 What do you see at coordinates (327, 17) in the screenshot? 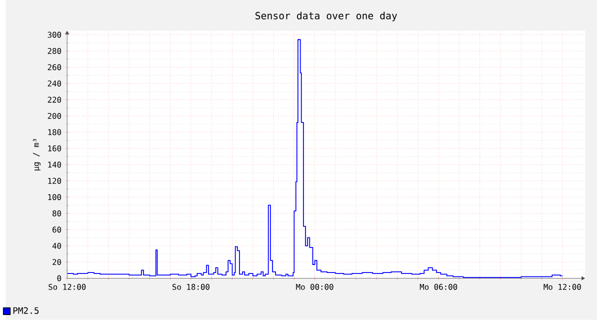
I see `chart-title: Sensor data over one day` at bounding box center [327, 17].